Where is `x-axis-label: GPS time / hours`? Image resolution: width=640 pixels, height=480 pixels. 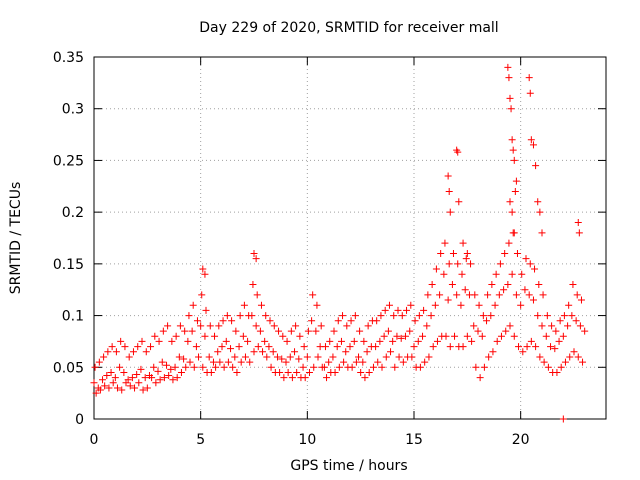 x-axis-label: GPS time / hours is located at coordinates (348, 466).